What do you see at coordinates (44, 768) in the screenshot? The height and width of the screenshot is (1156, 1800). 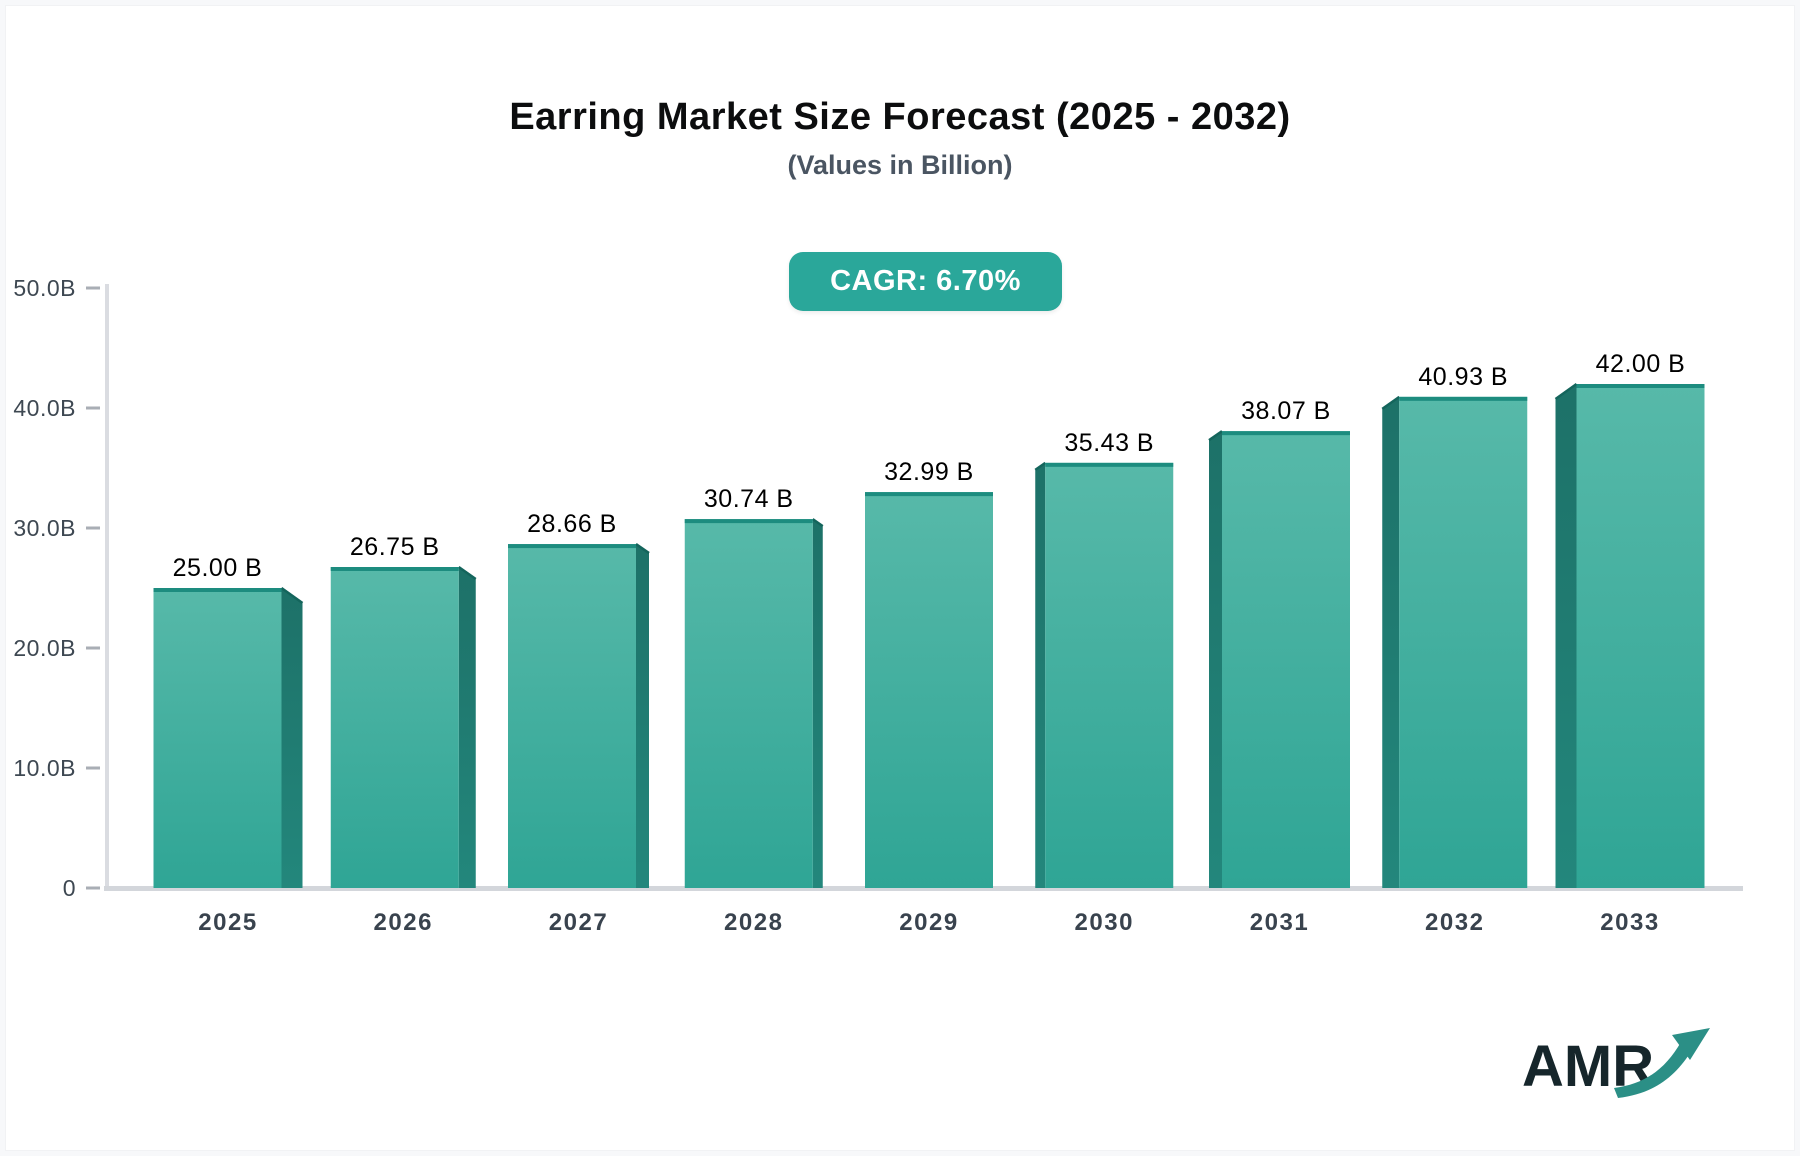 I see `y-axis-label: 10.0B` at bounding box center [44, 768].